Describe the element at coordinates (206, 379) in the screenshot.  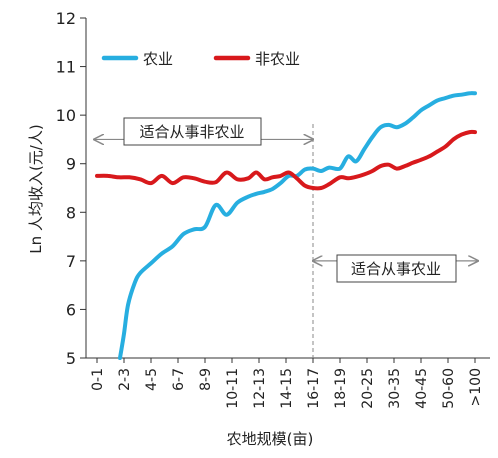
I see `x-tick-label: 8-9` at that location.